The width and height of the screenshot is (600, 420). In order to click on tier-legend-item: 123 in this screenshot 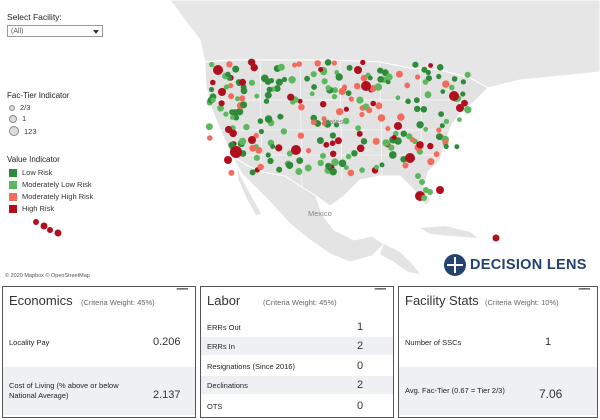, I will do `click(23, 131)`.